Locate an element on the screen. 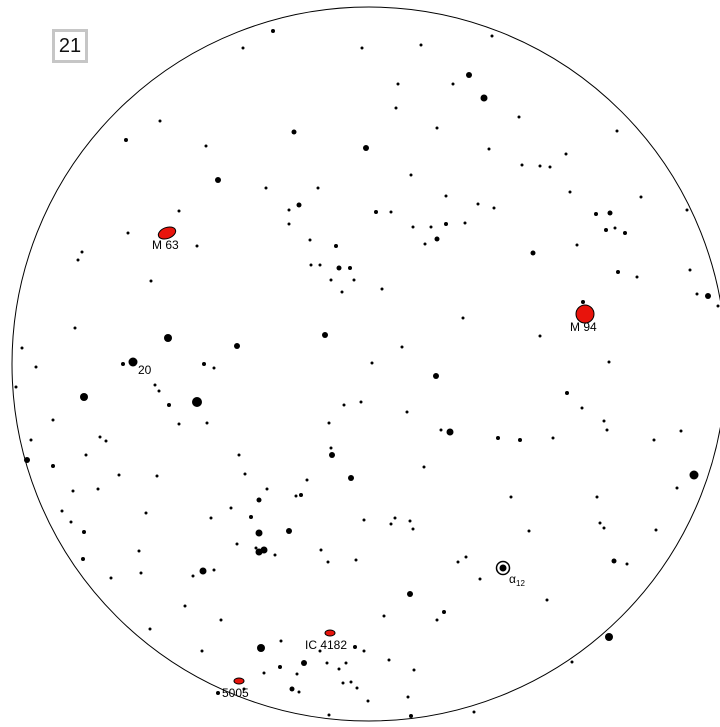 This screenshot has height=727, width=720. label-alpha-subscript: 12 is located at coordinates (520, 583).